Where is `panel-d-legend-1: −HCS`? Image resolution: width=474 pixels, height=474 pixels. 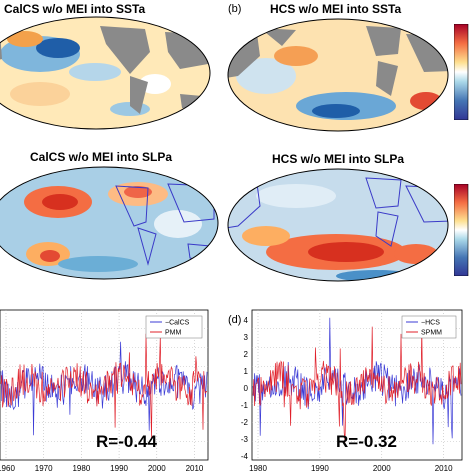
panel-d-legend-1: −HCS is located at coordinates (430, 323).